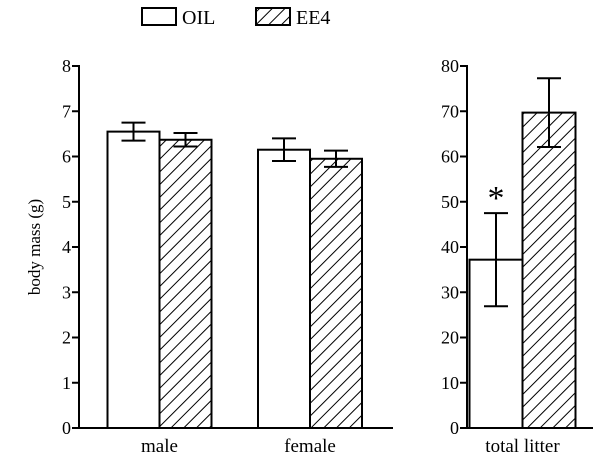 Image resolution: width=603 pixels, height=457 pixels. Describe the element at coordinates (450, 292) in the screenshot. I see `y-tick-label: 30` at that location.